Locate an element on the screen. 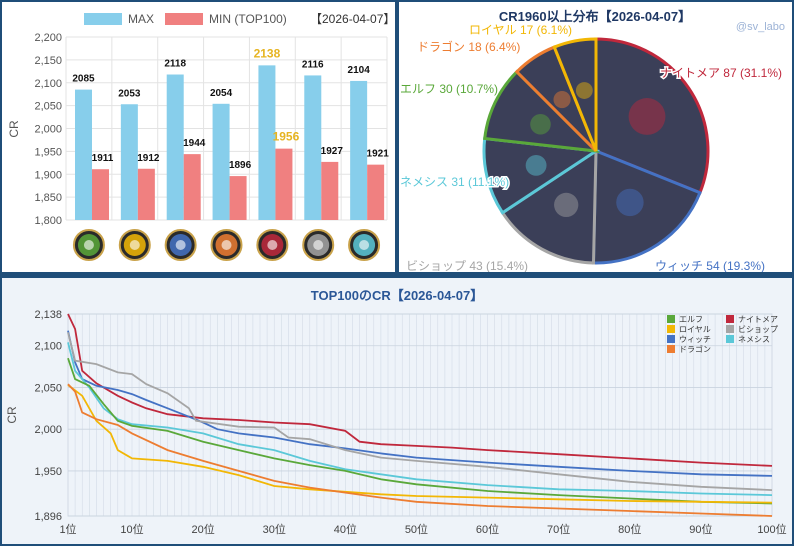  x-tick-label: 80位 is located at coordinates (629, 529).